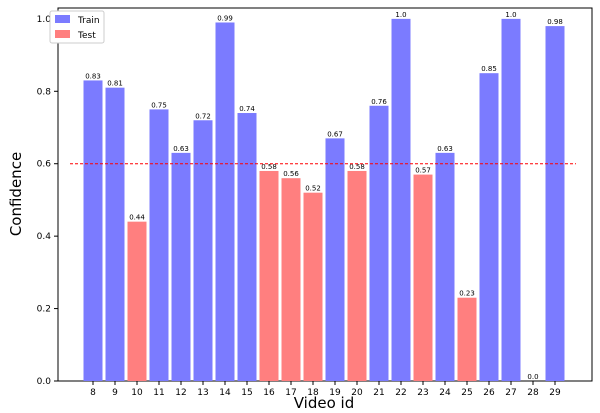 Image resolution: width=600 pixels, height=413 pixels. Describe the element at coordinates (159, 105) in the screenshot. I see `bar-value-label: 0.75` at that location.